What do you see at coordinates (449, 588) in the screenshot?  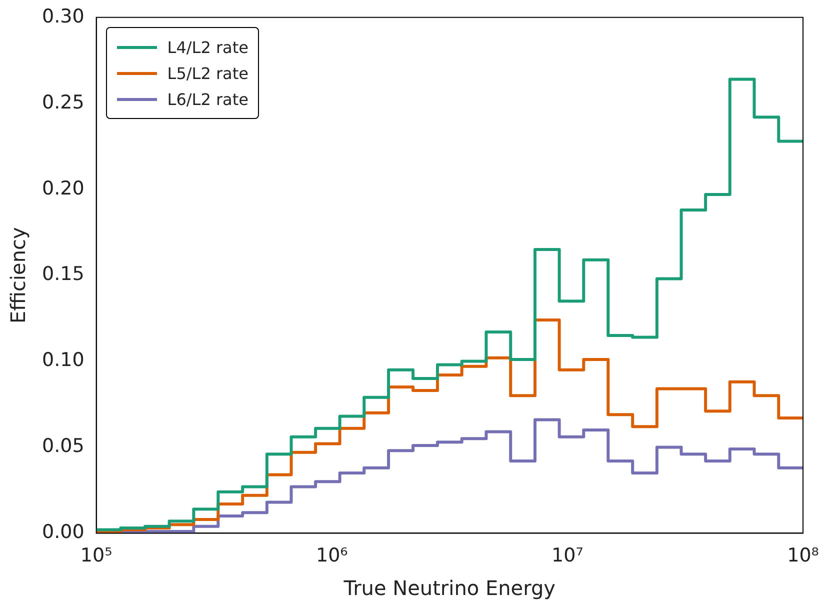 I see `x-axis-title: True Neutrino Energy` at bounding box center [449, 588].